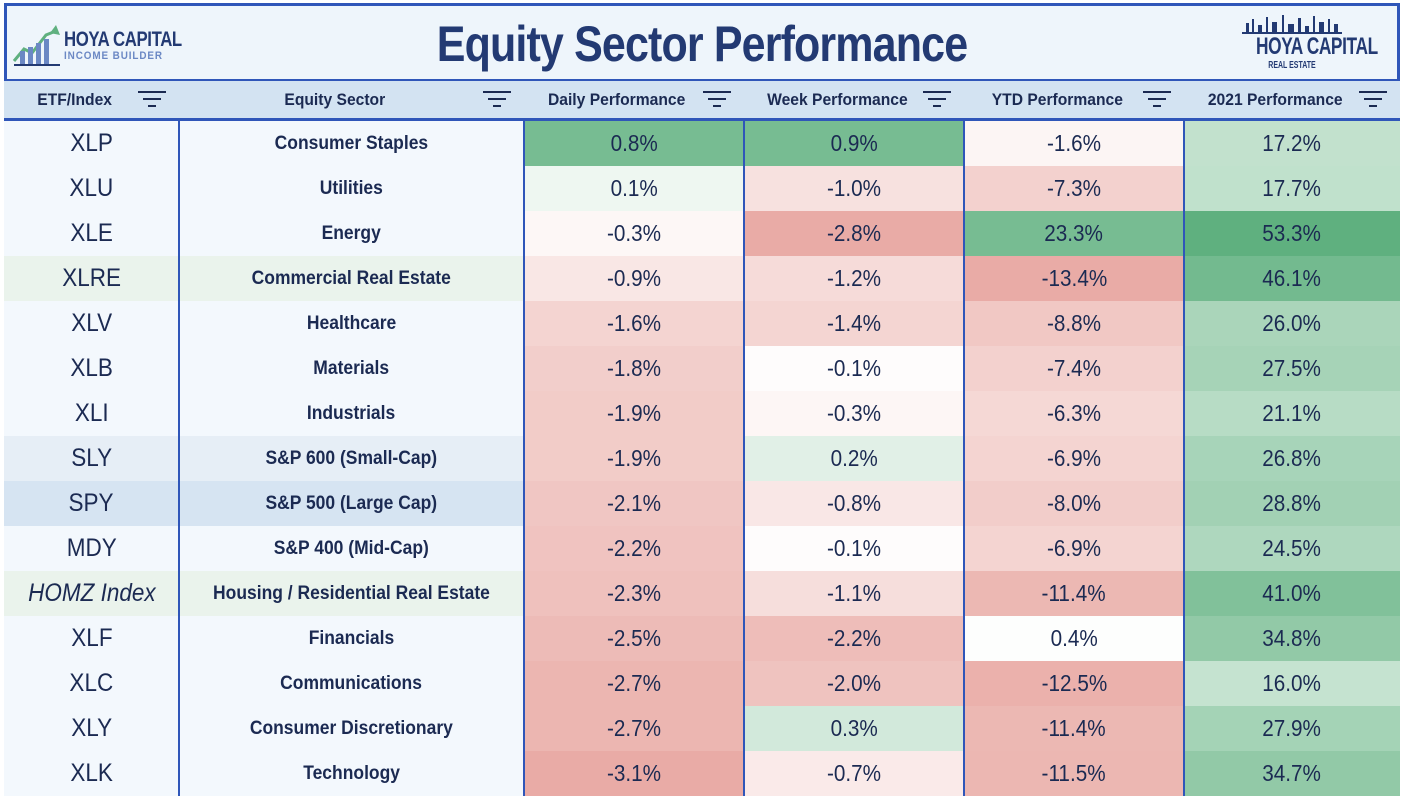  I want to click on sector-cell-text: Industrials, so click(351, 413).